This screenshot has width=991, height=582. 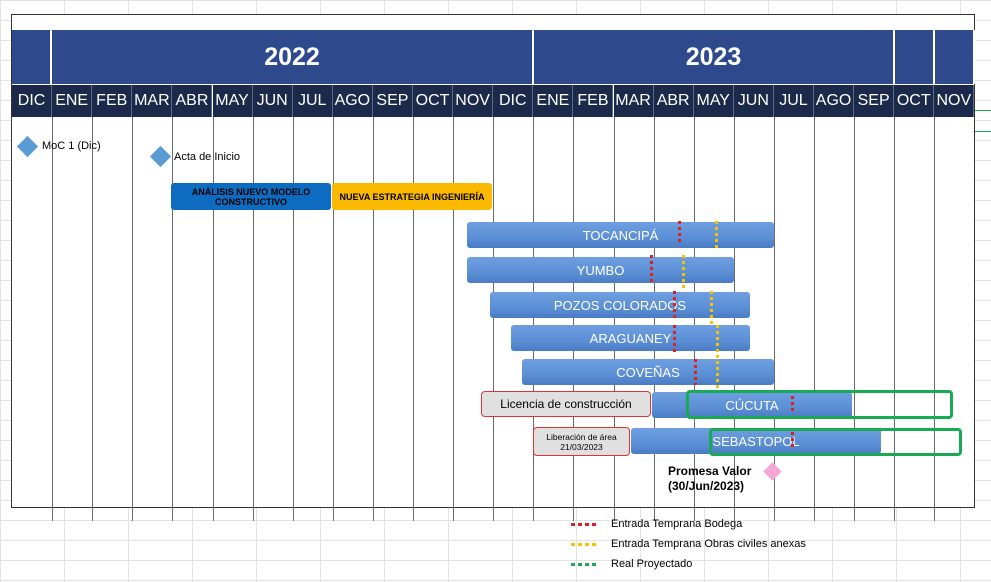 I want to click on bar-yumbo: YUMBO, so click(x=600, y=270).